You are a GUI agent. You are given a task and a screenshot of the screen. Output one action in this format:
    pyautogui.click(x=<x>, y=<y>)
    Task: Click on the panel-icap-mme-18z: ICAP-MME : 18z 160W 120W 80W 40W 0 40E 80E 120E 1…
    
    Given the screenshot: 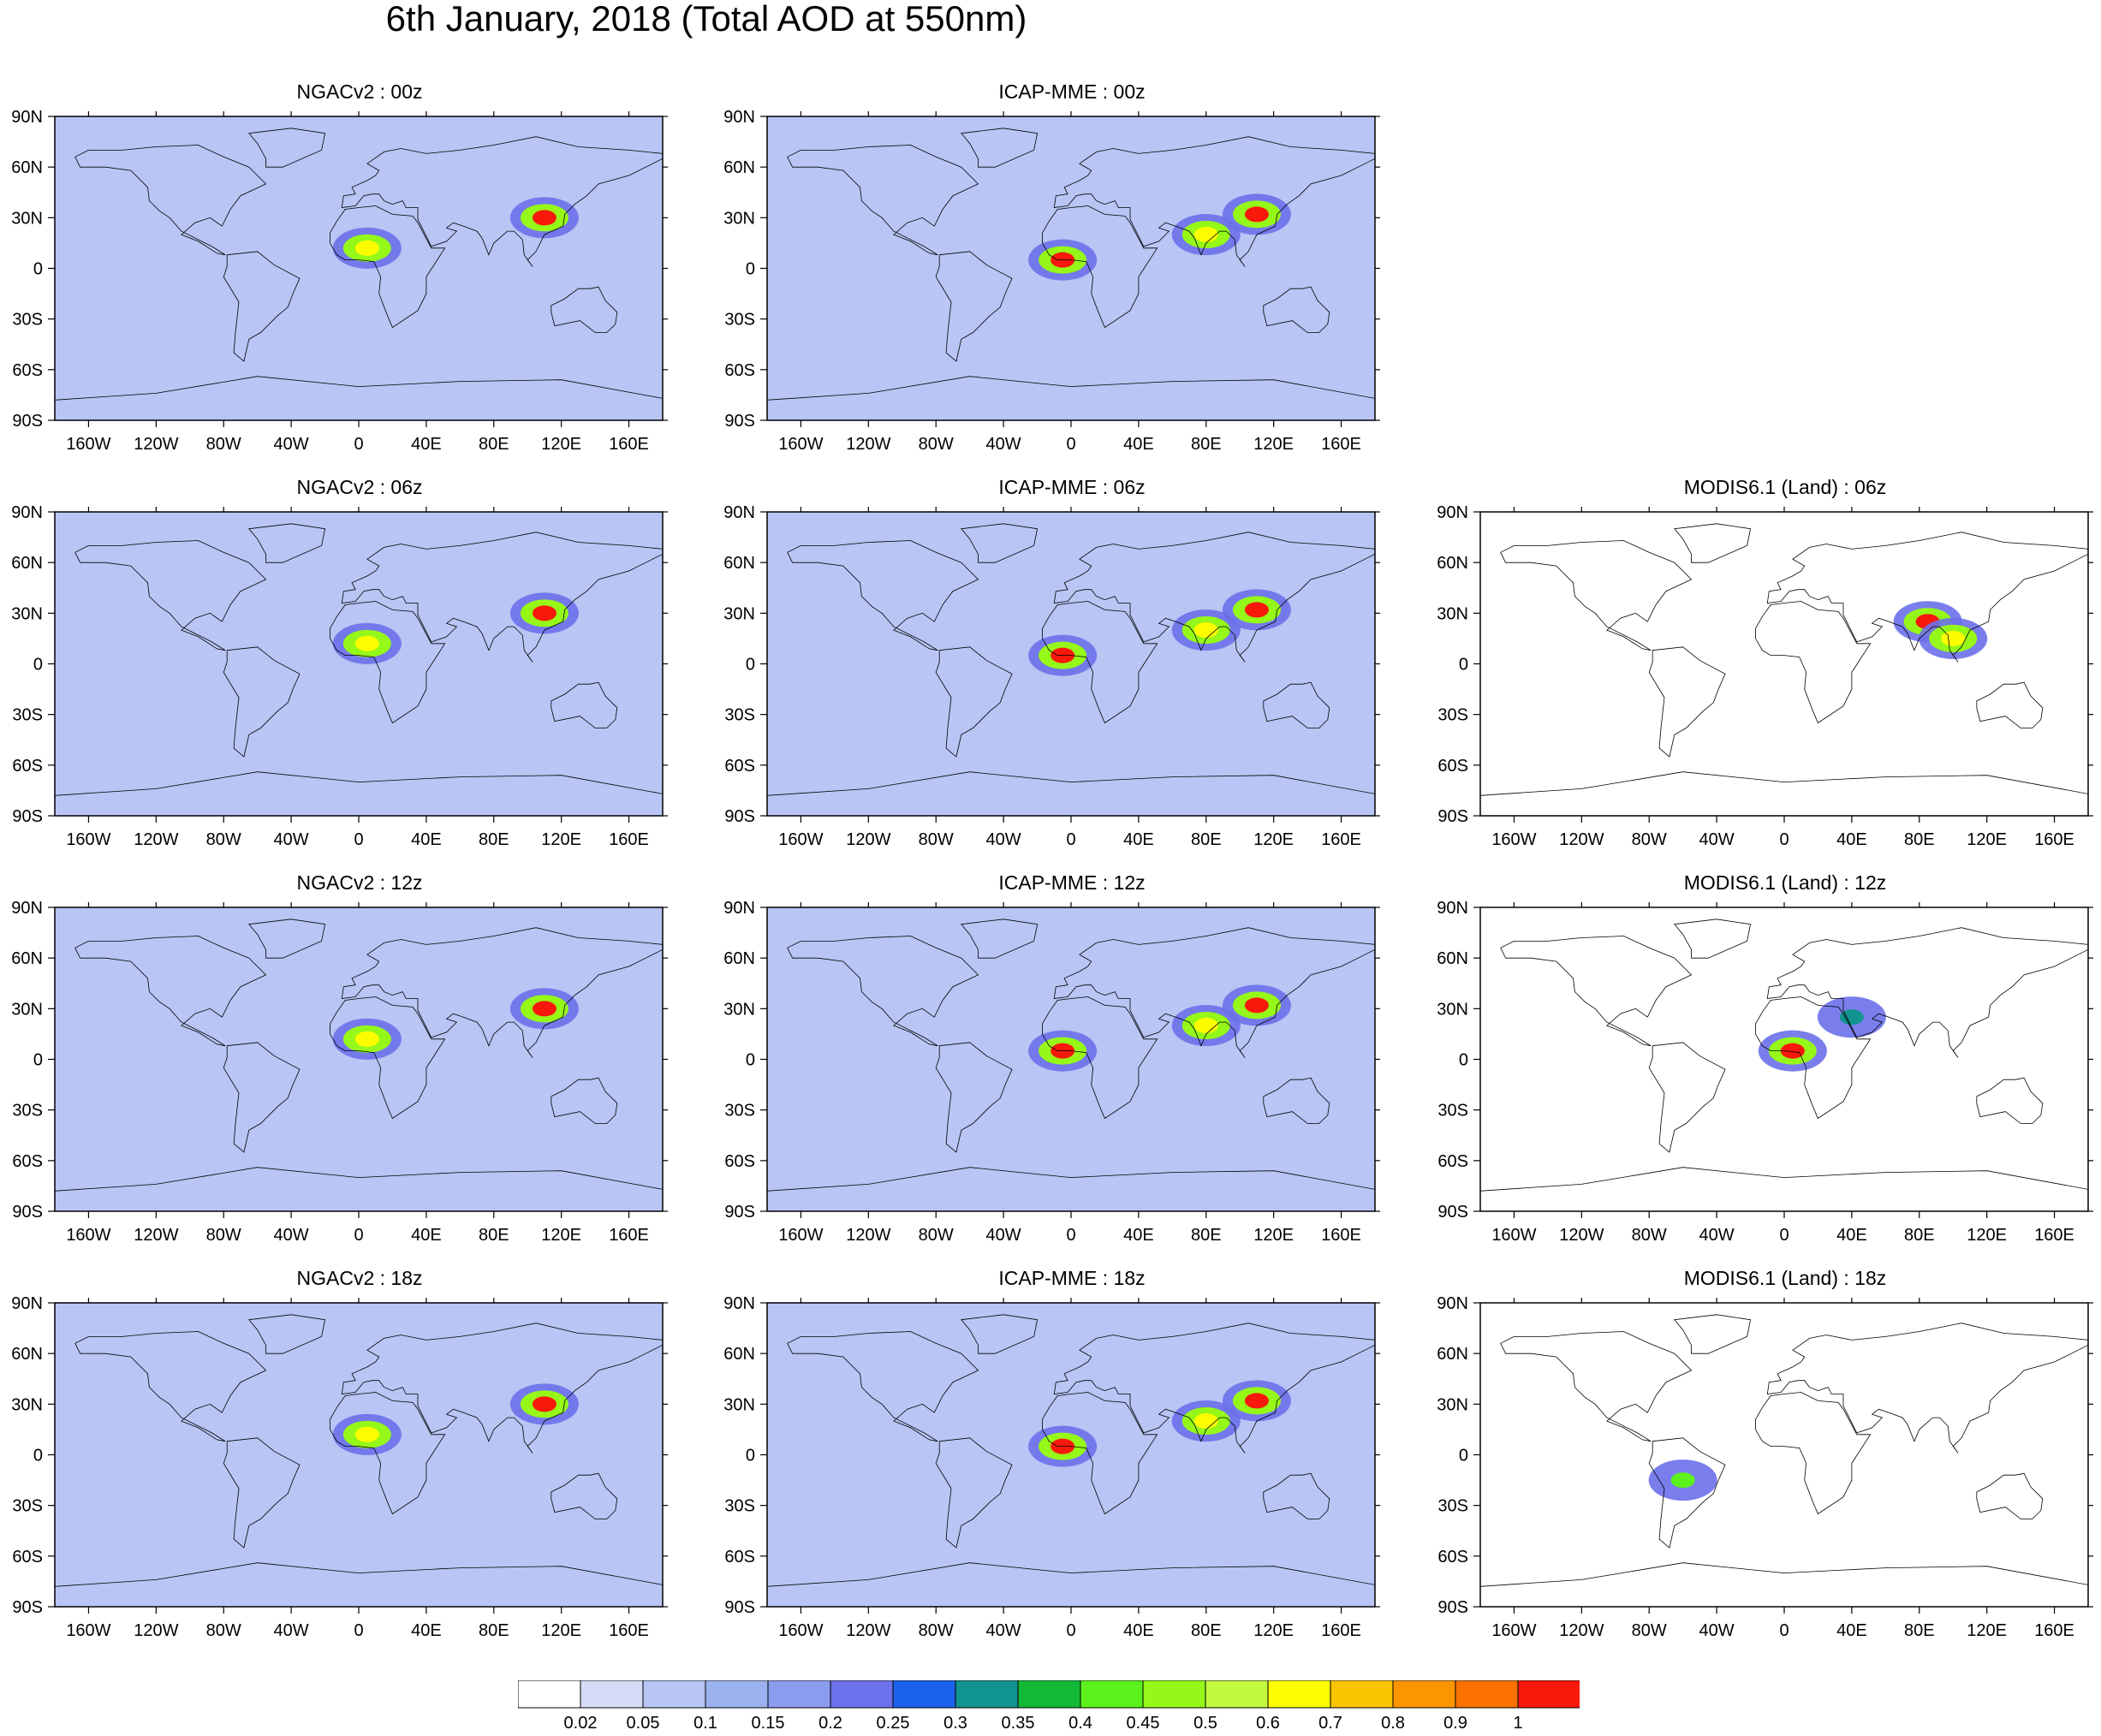 What is the action you would take?
    pyautogui.click(x=1046, y=1457)
    